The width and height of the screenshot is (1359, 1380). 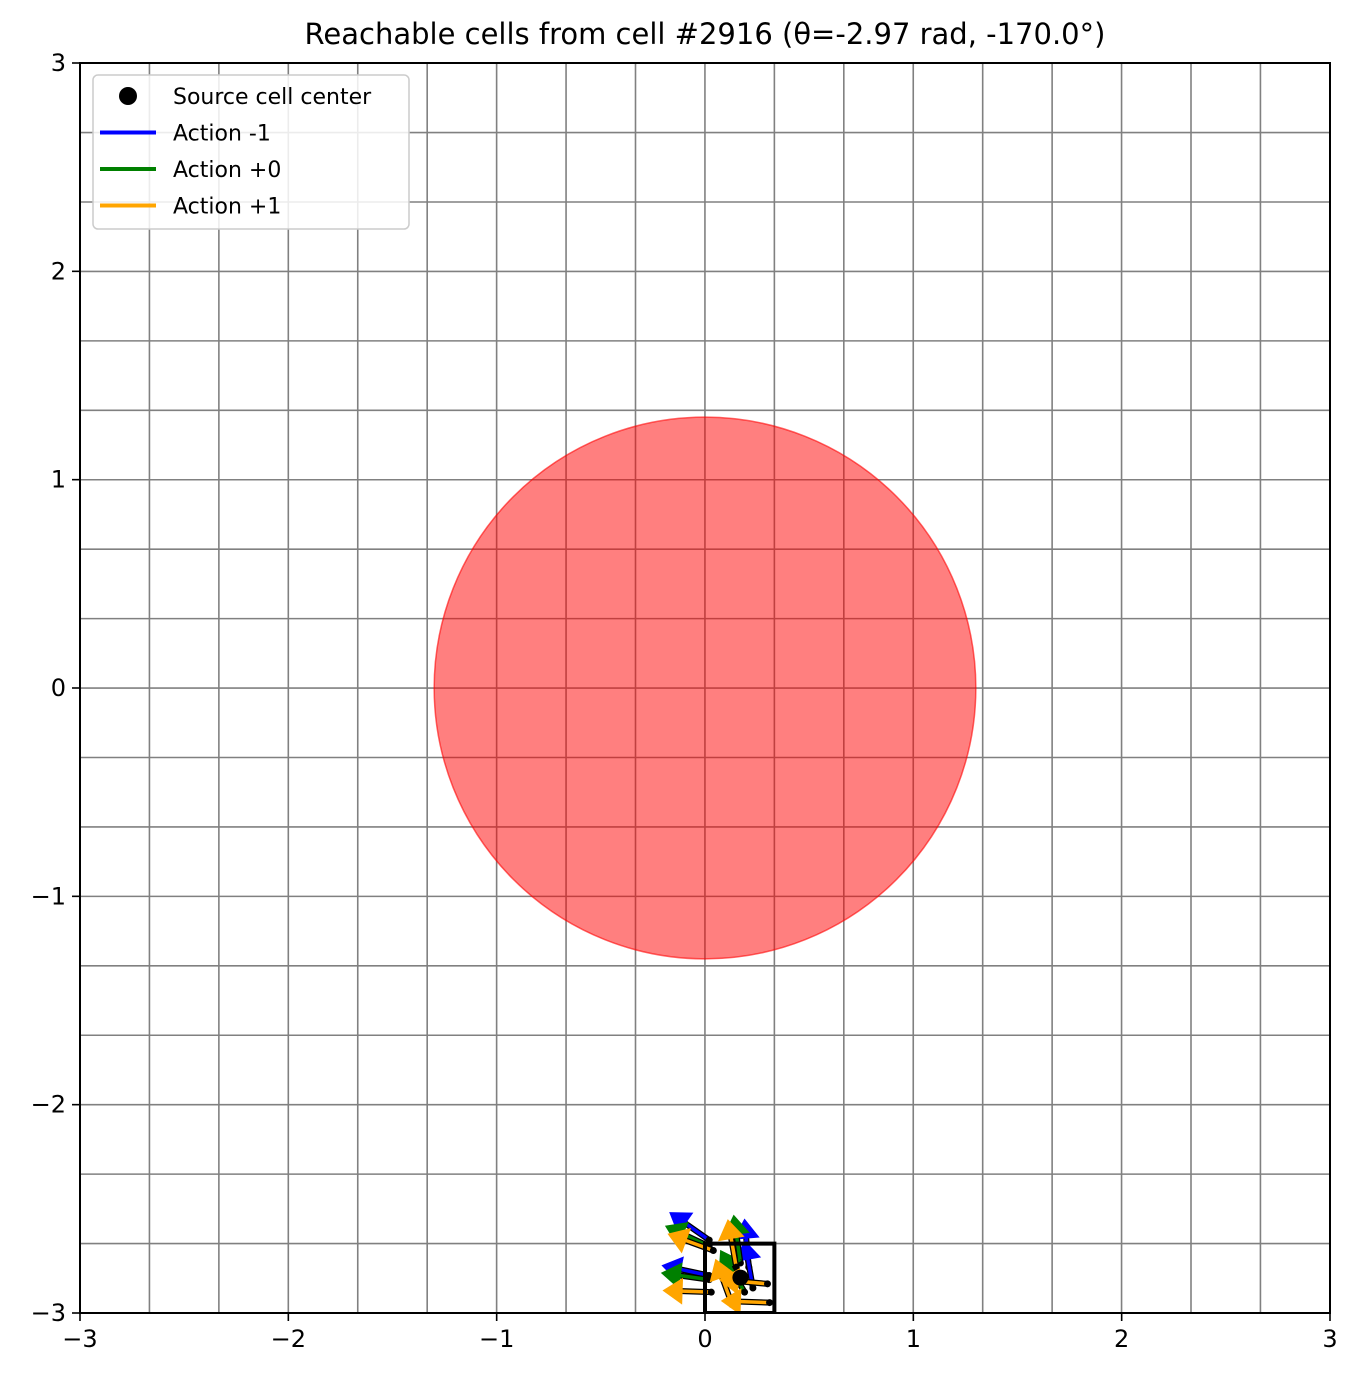 I want to click on source-cell-outline, so click(x=740, y=1277).